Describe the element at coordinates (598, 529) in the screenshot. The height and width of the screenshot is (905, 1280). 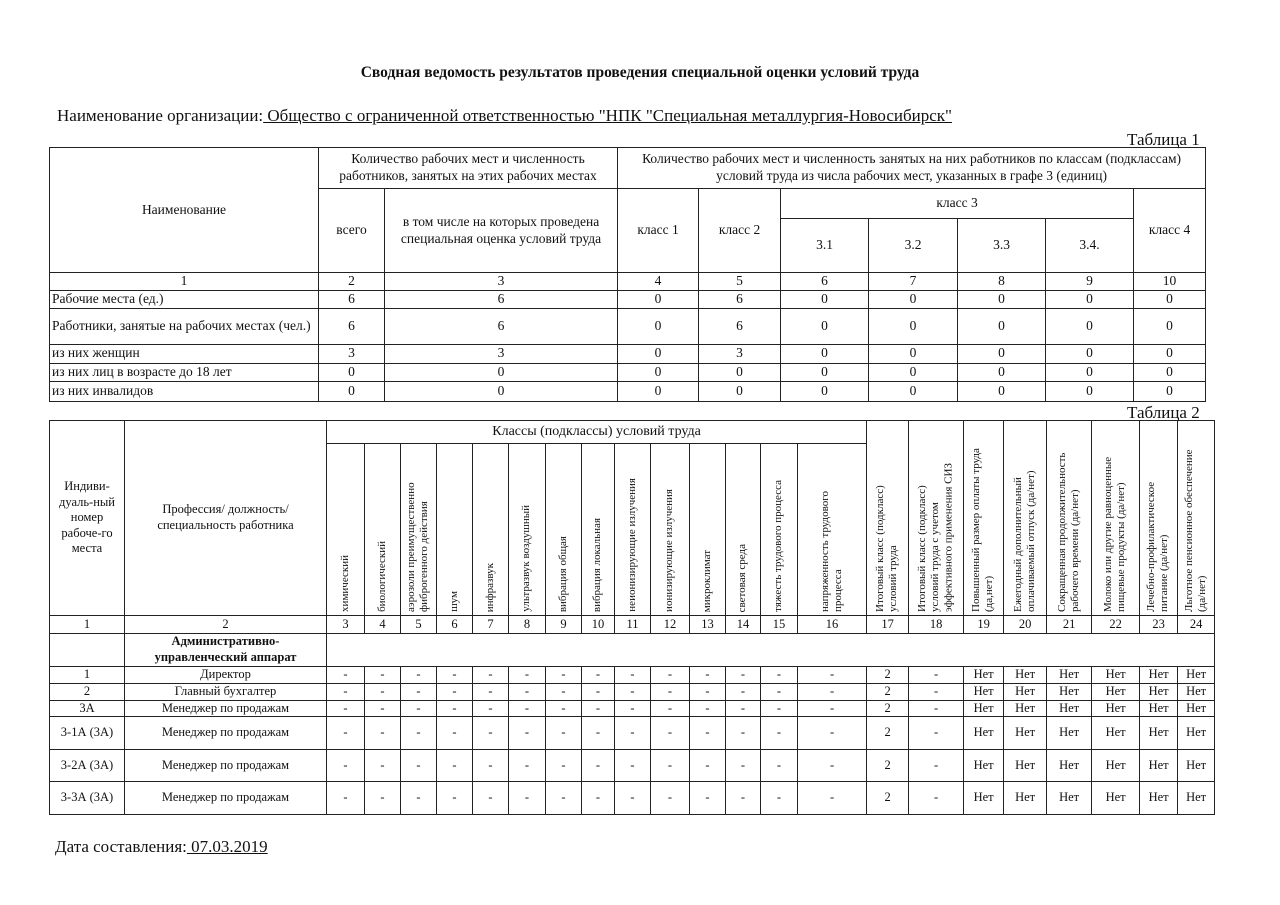
I see `header-factor: вибрация локальная` at that location.